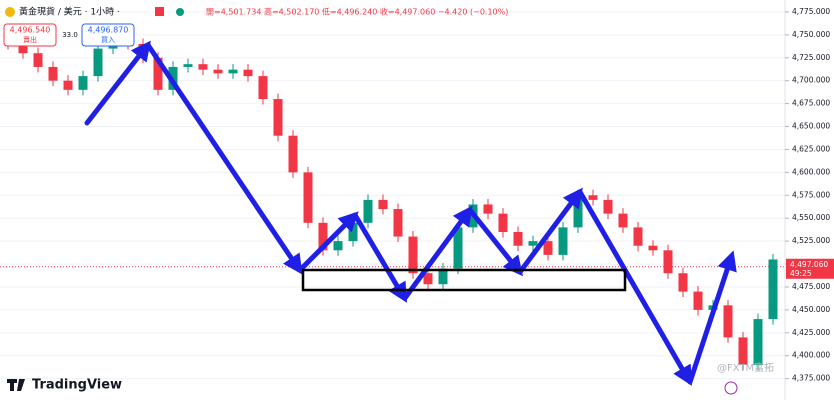 The height and width of the screenshot is (400, 834). Describe the element at coordinates (811, 148) in the screenshot. I see `y-tick-label: 4,625.000` at that location.